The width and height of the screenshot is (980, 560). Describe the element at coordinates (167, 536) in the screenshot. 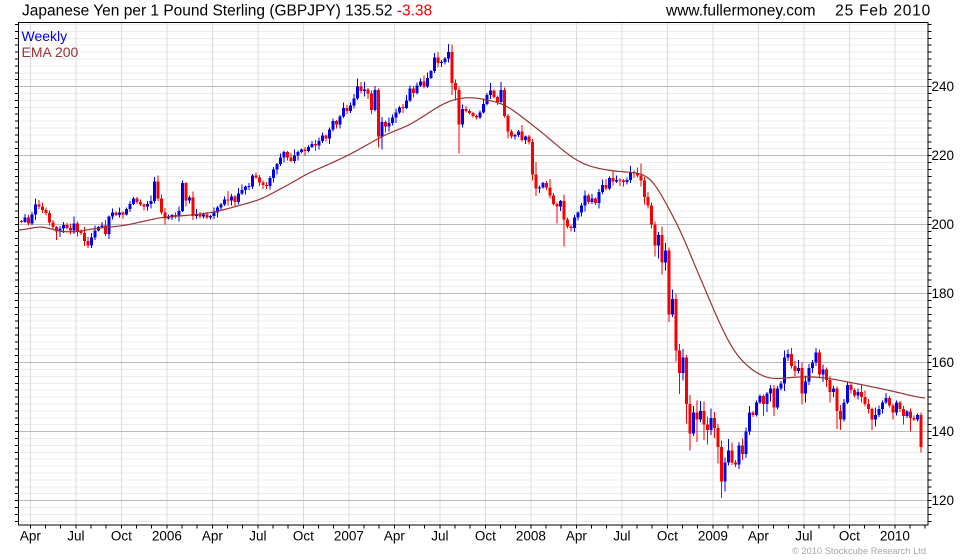

I see `svg-text: 2006` at that location.